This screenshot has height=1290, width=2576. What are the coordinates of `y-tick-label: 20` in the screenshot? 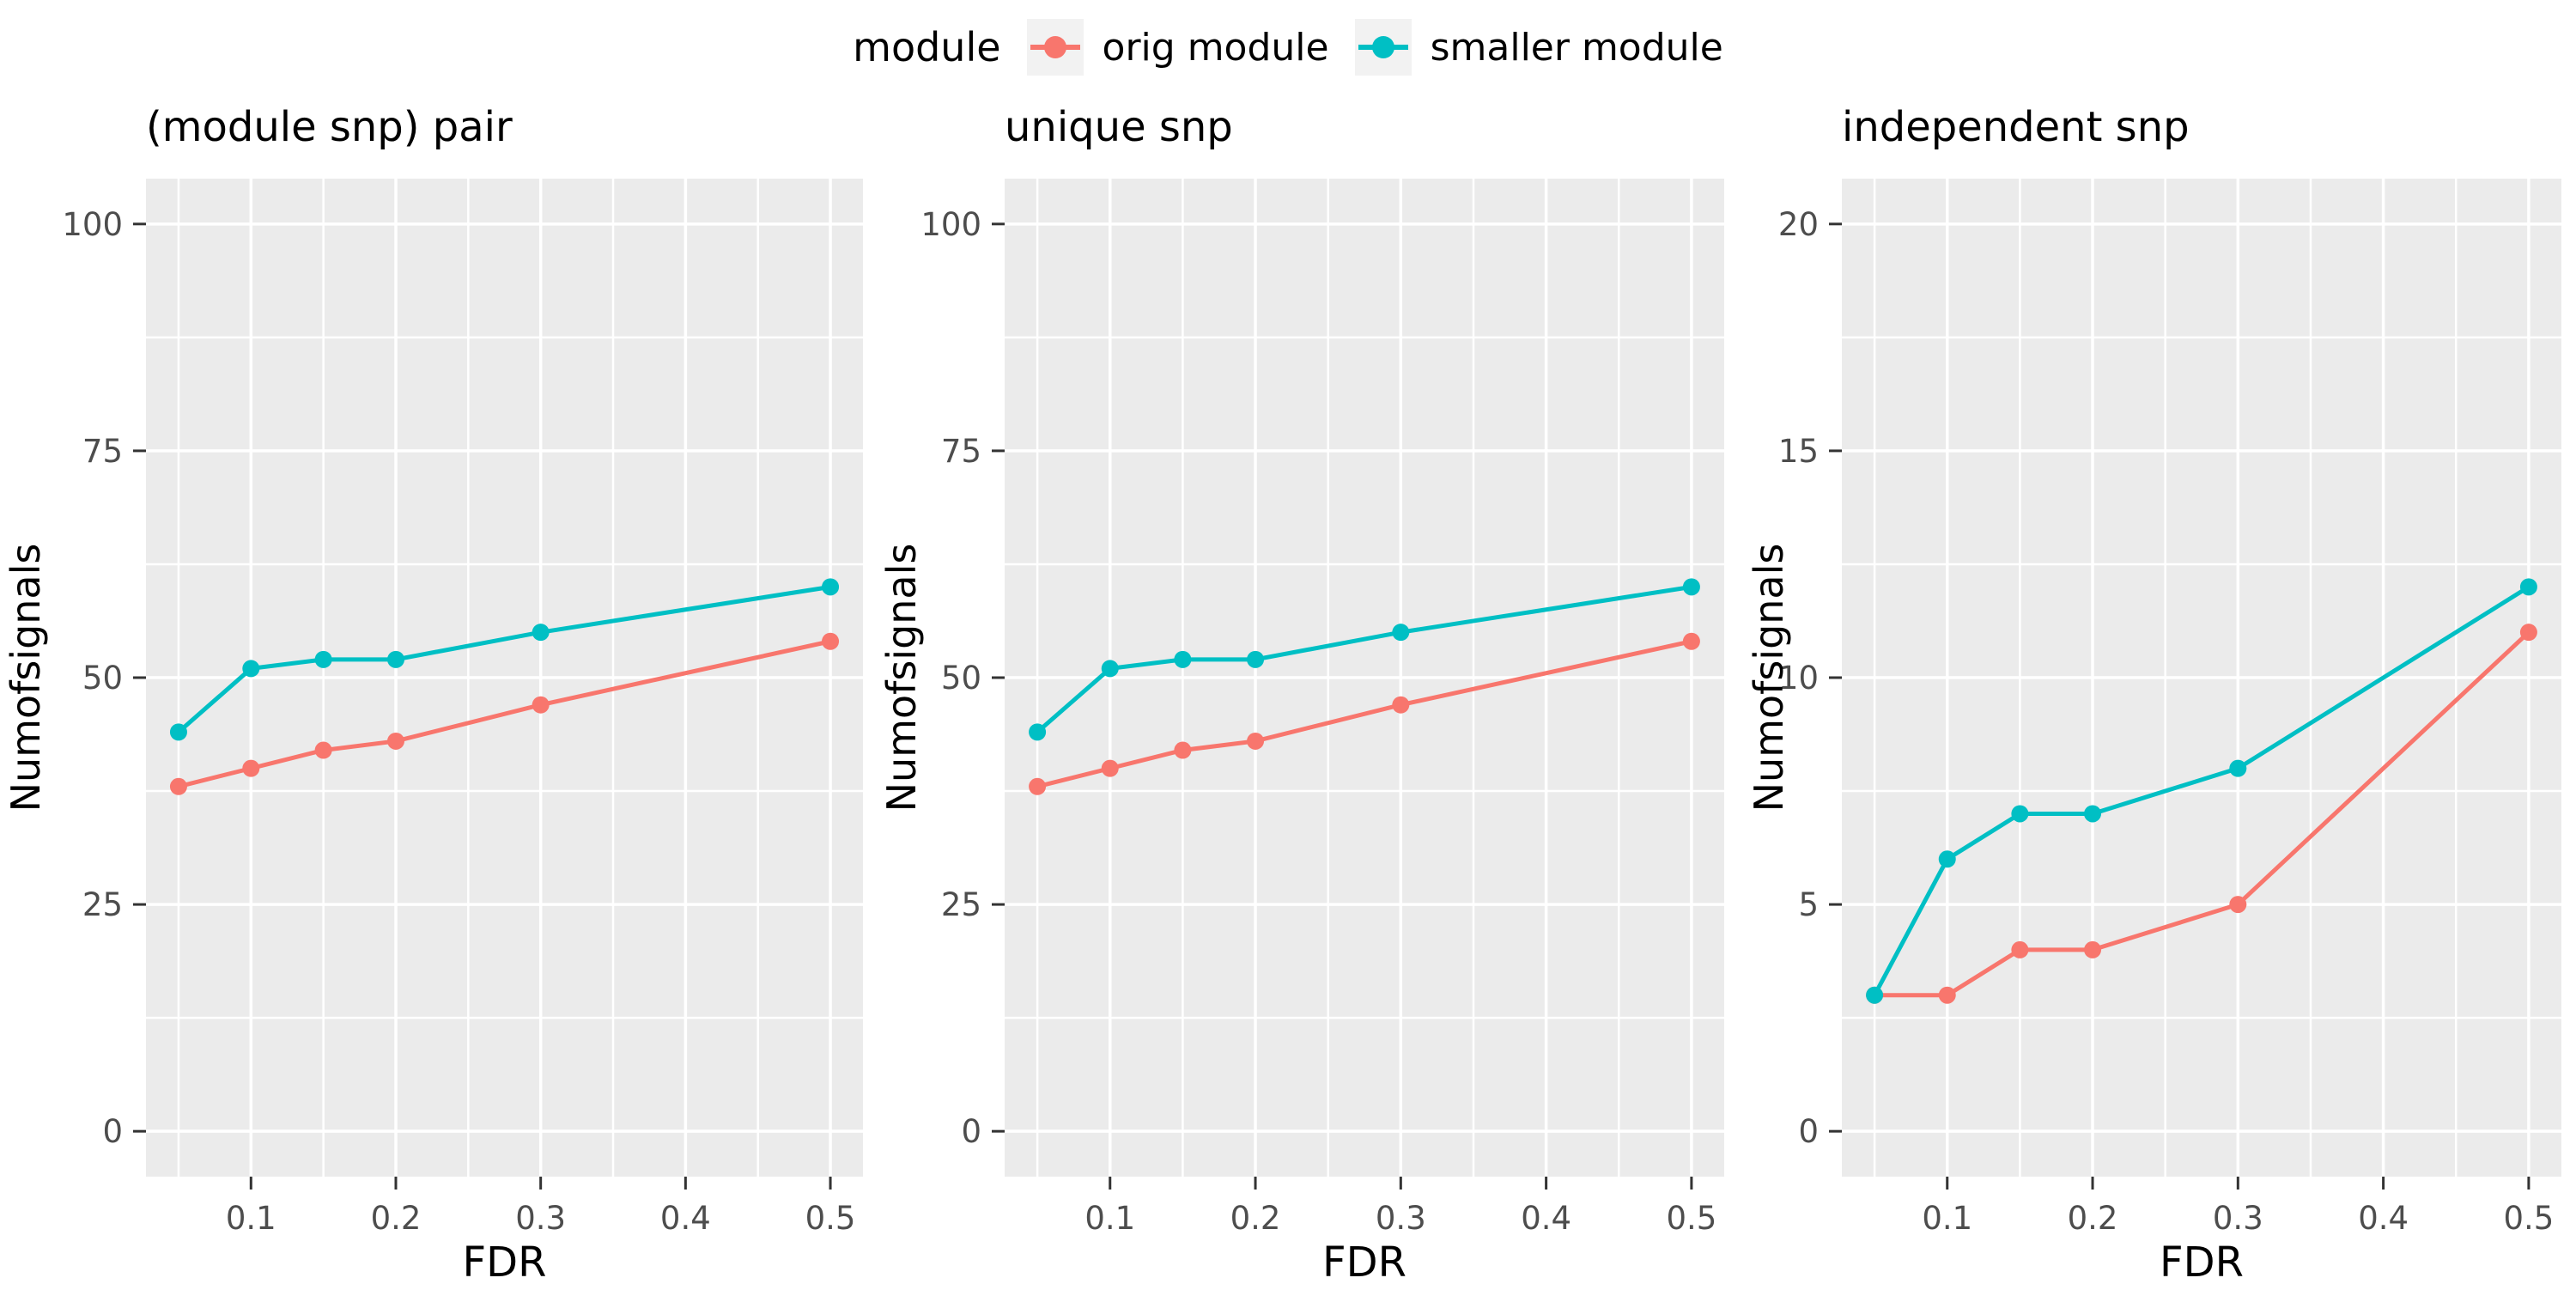 It's located at (1799, 224).